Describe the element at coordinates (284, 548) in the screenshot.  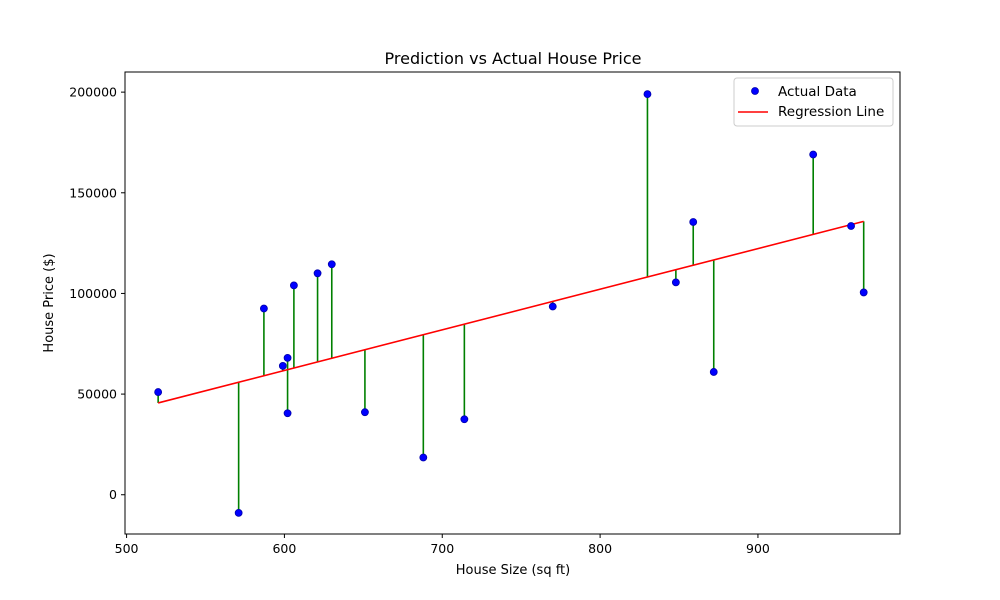
I see `x-tick-label: 600` at that location.